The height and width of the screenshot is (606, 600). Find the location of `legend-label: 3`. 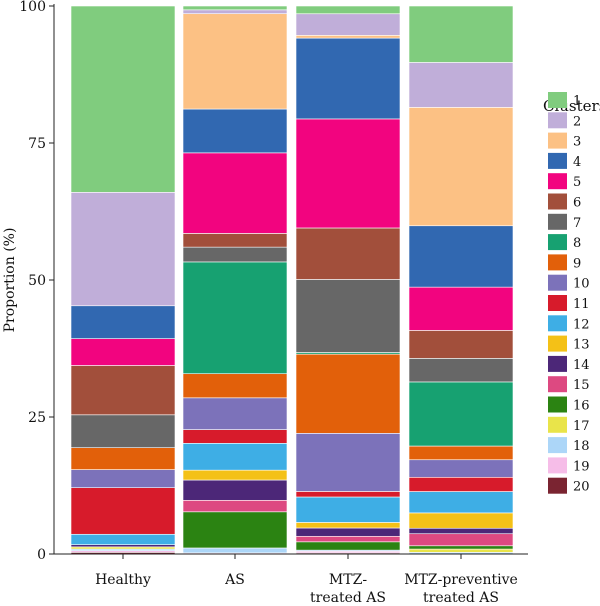

legend-label: 3 is located at coordinates (577, 142).